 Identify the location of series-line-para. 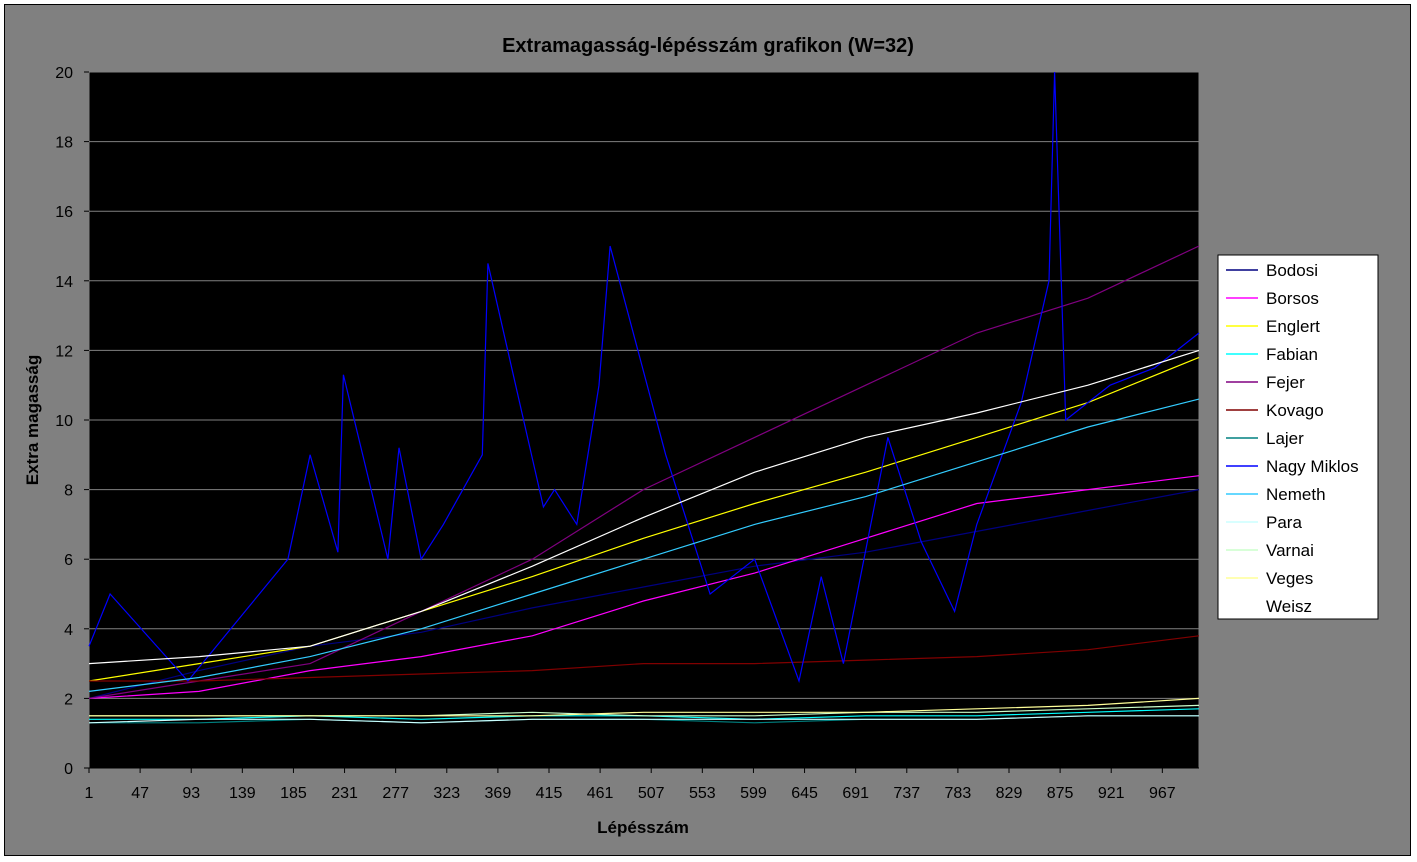
(643, 719).